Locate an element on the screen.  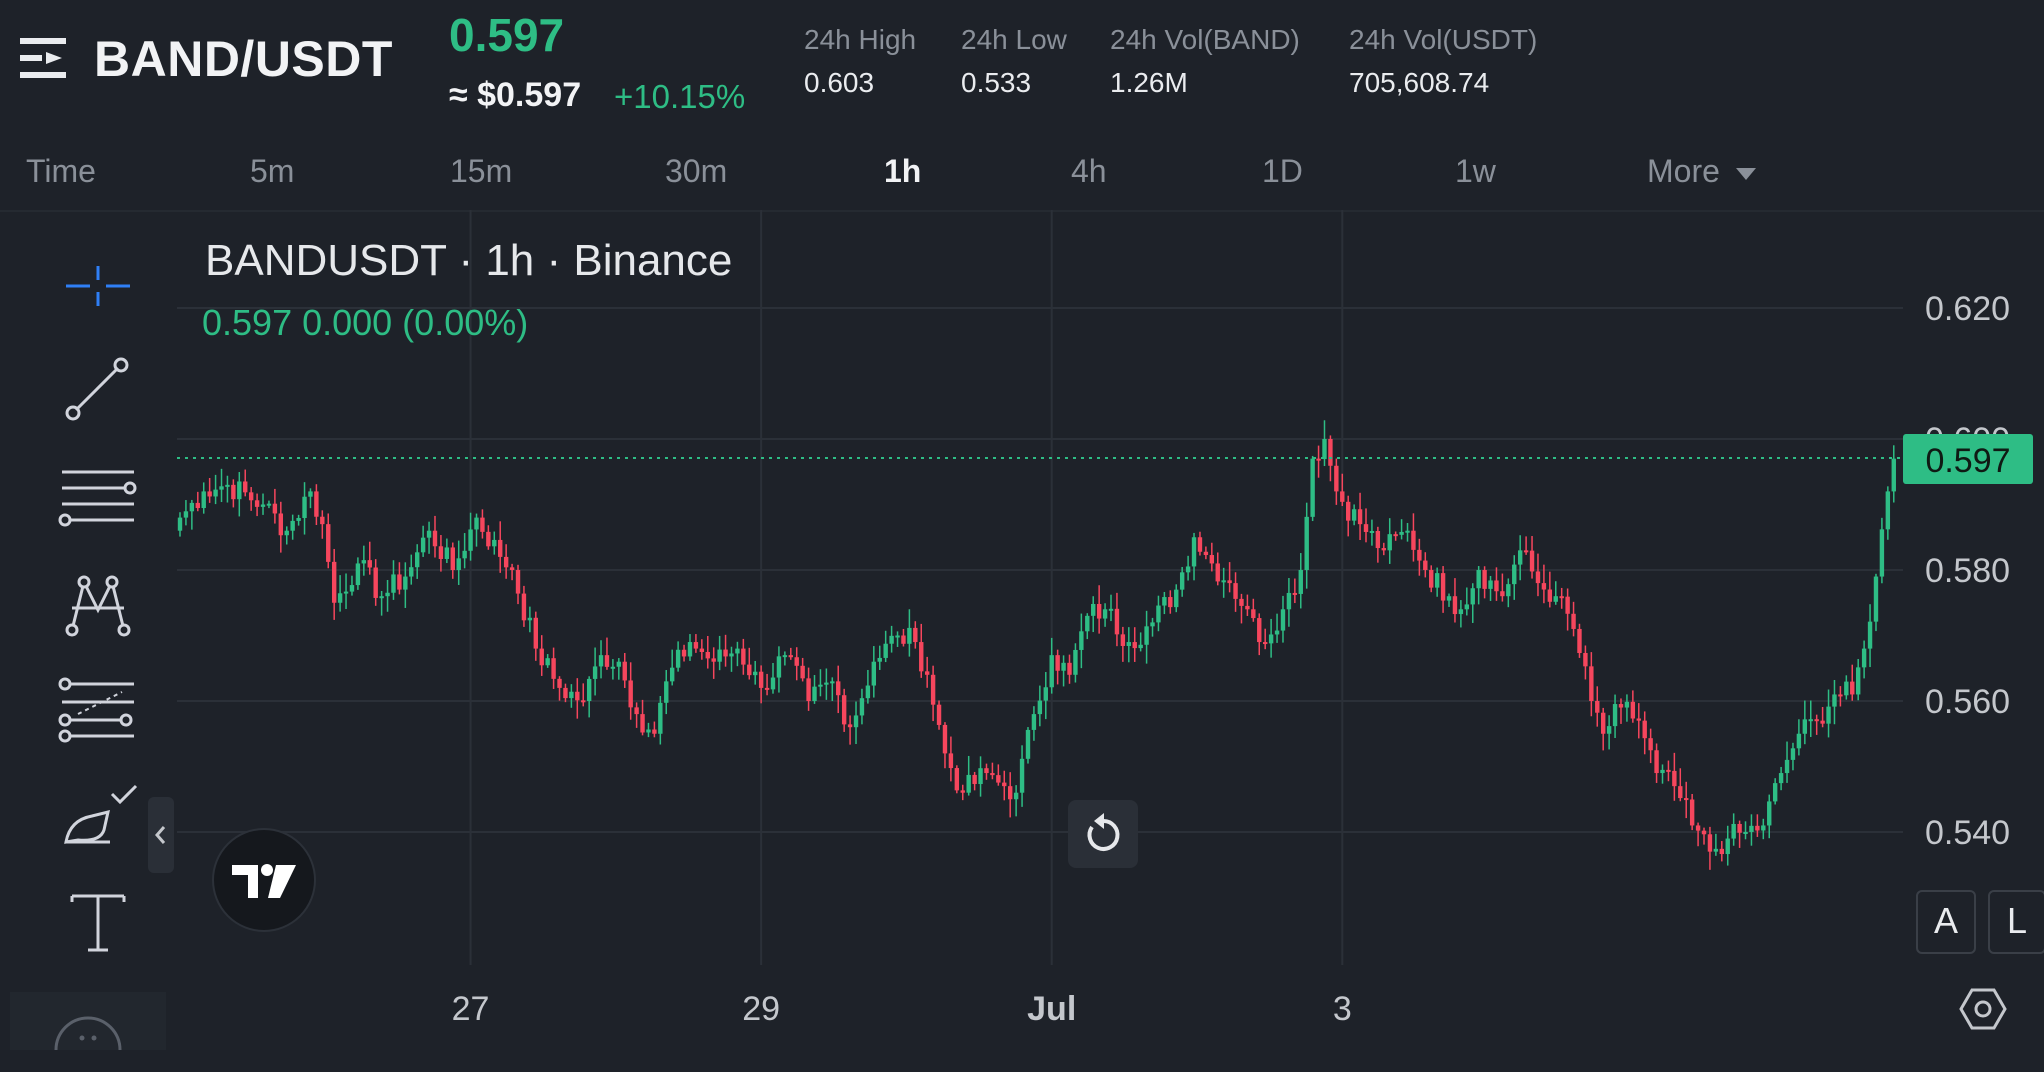
reset-chart-button is located at coordinates (1103, 834).